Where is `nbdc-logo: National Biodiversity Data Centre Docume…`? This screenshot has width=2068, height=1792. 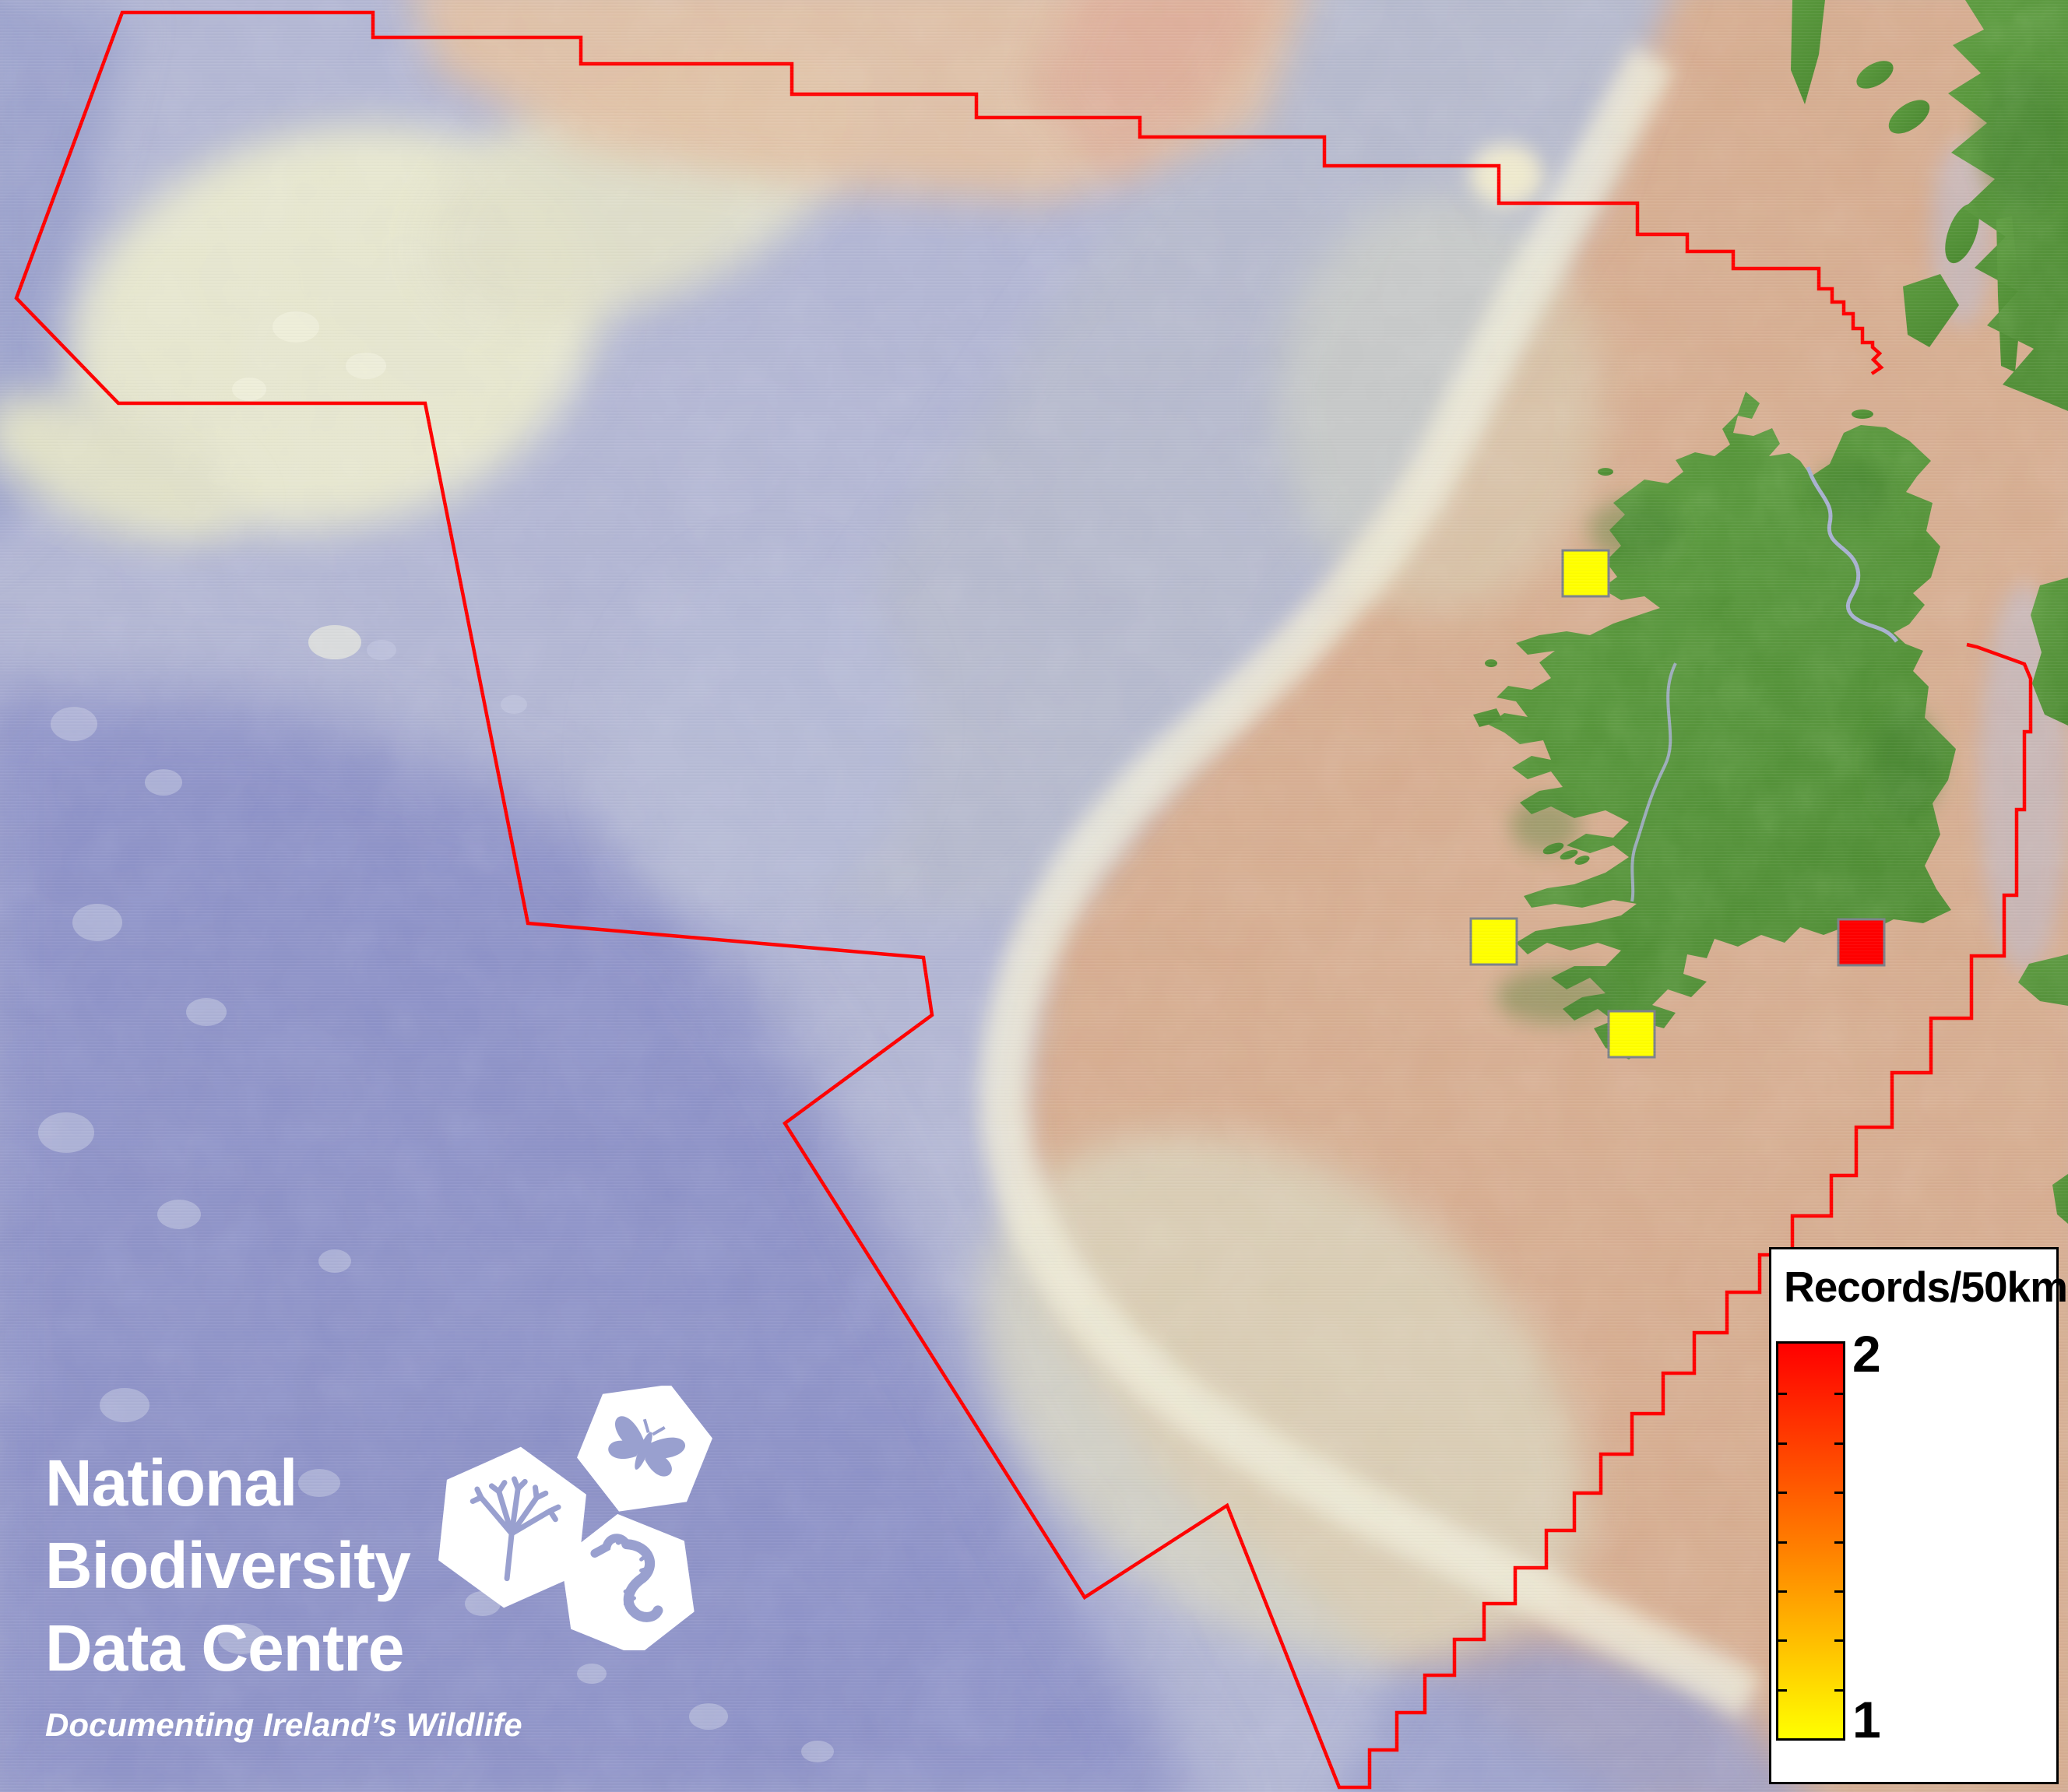 nbdc-logo: National Biodiversity Data Centre Docume… is located at coordinates (426, 1565).